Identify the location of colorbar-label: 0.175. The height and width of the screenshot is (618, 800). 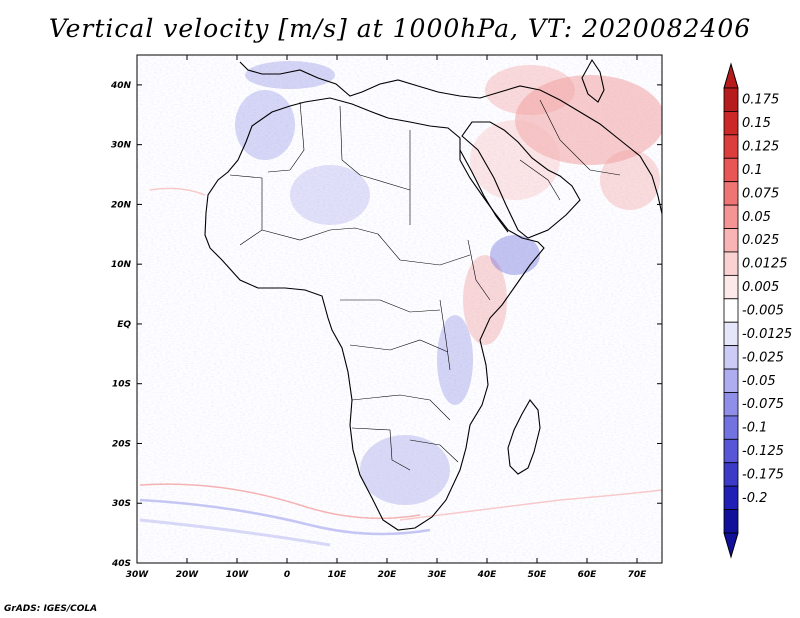
(760, 100).